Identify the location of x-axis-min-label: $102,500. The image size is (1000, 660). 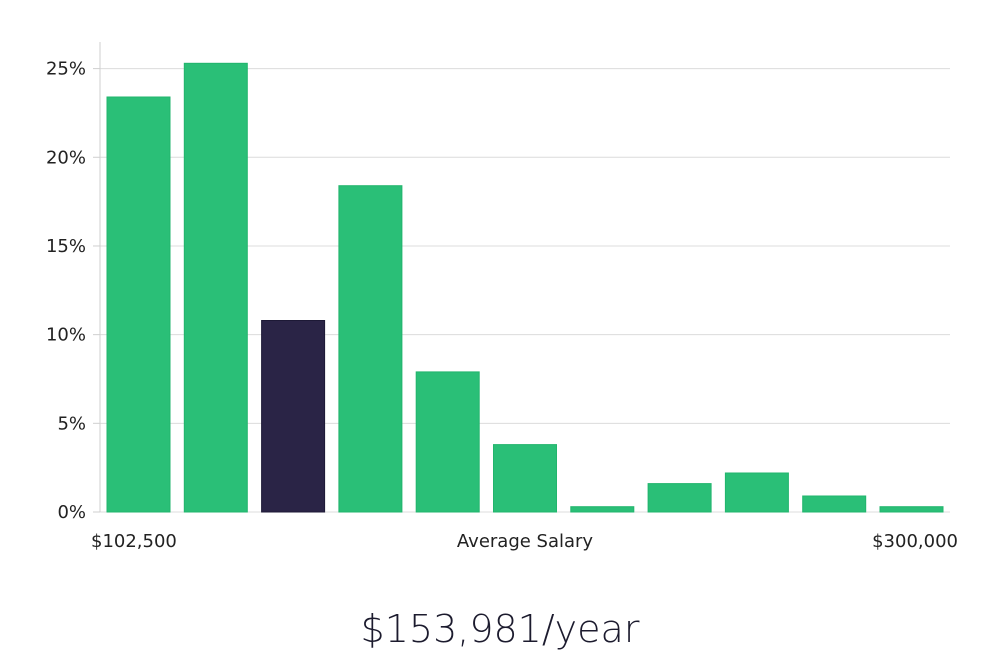
(134, 541).